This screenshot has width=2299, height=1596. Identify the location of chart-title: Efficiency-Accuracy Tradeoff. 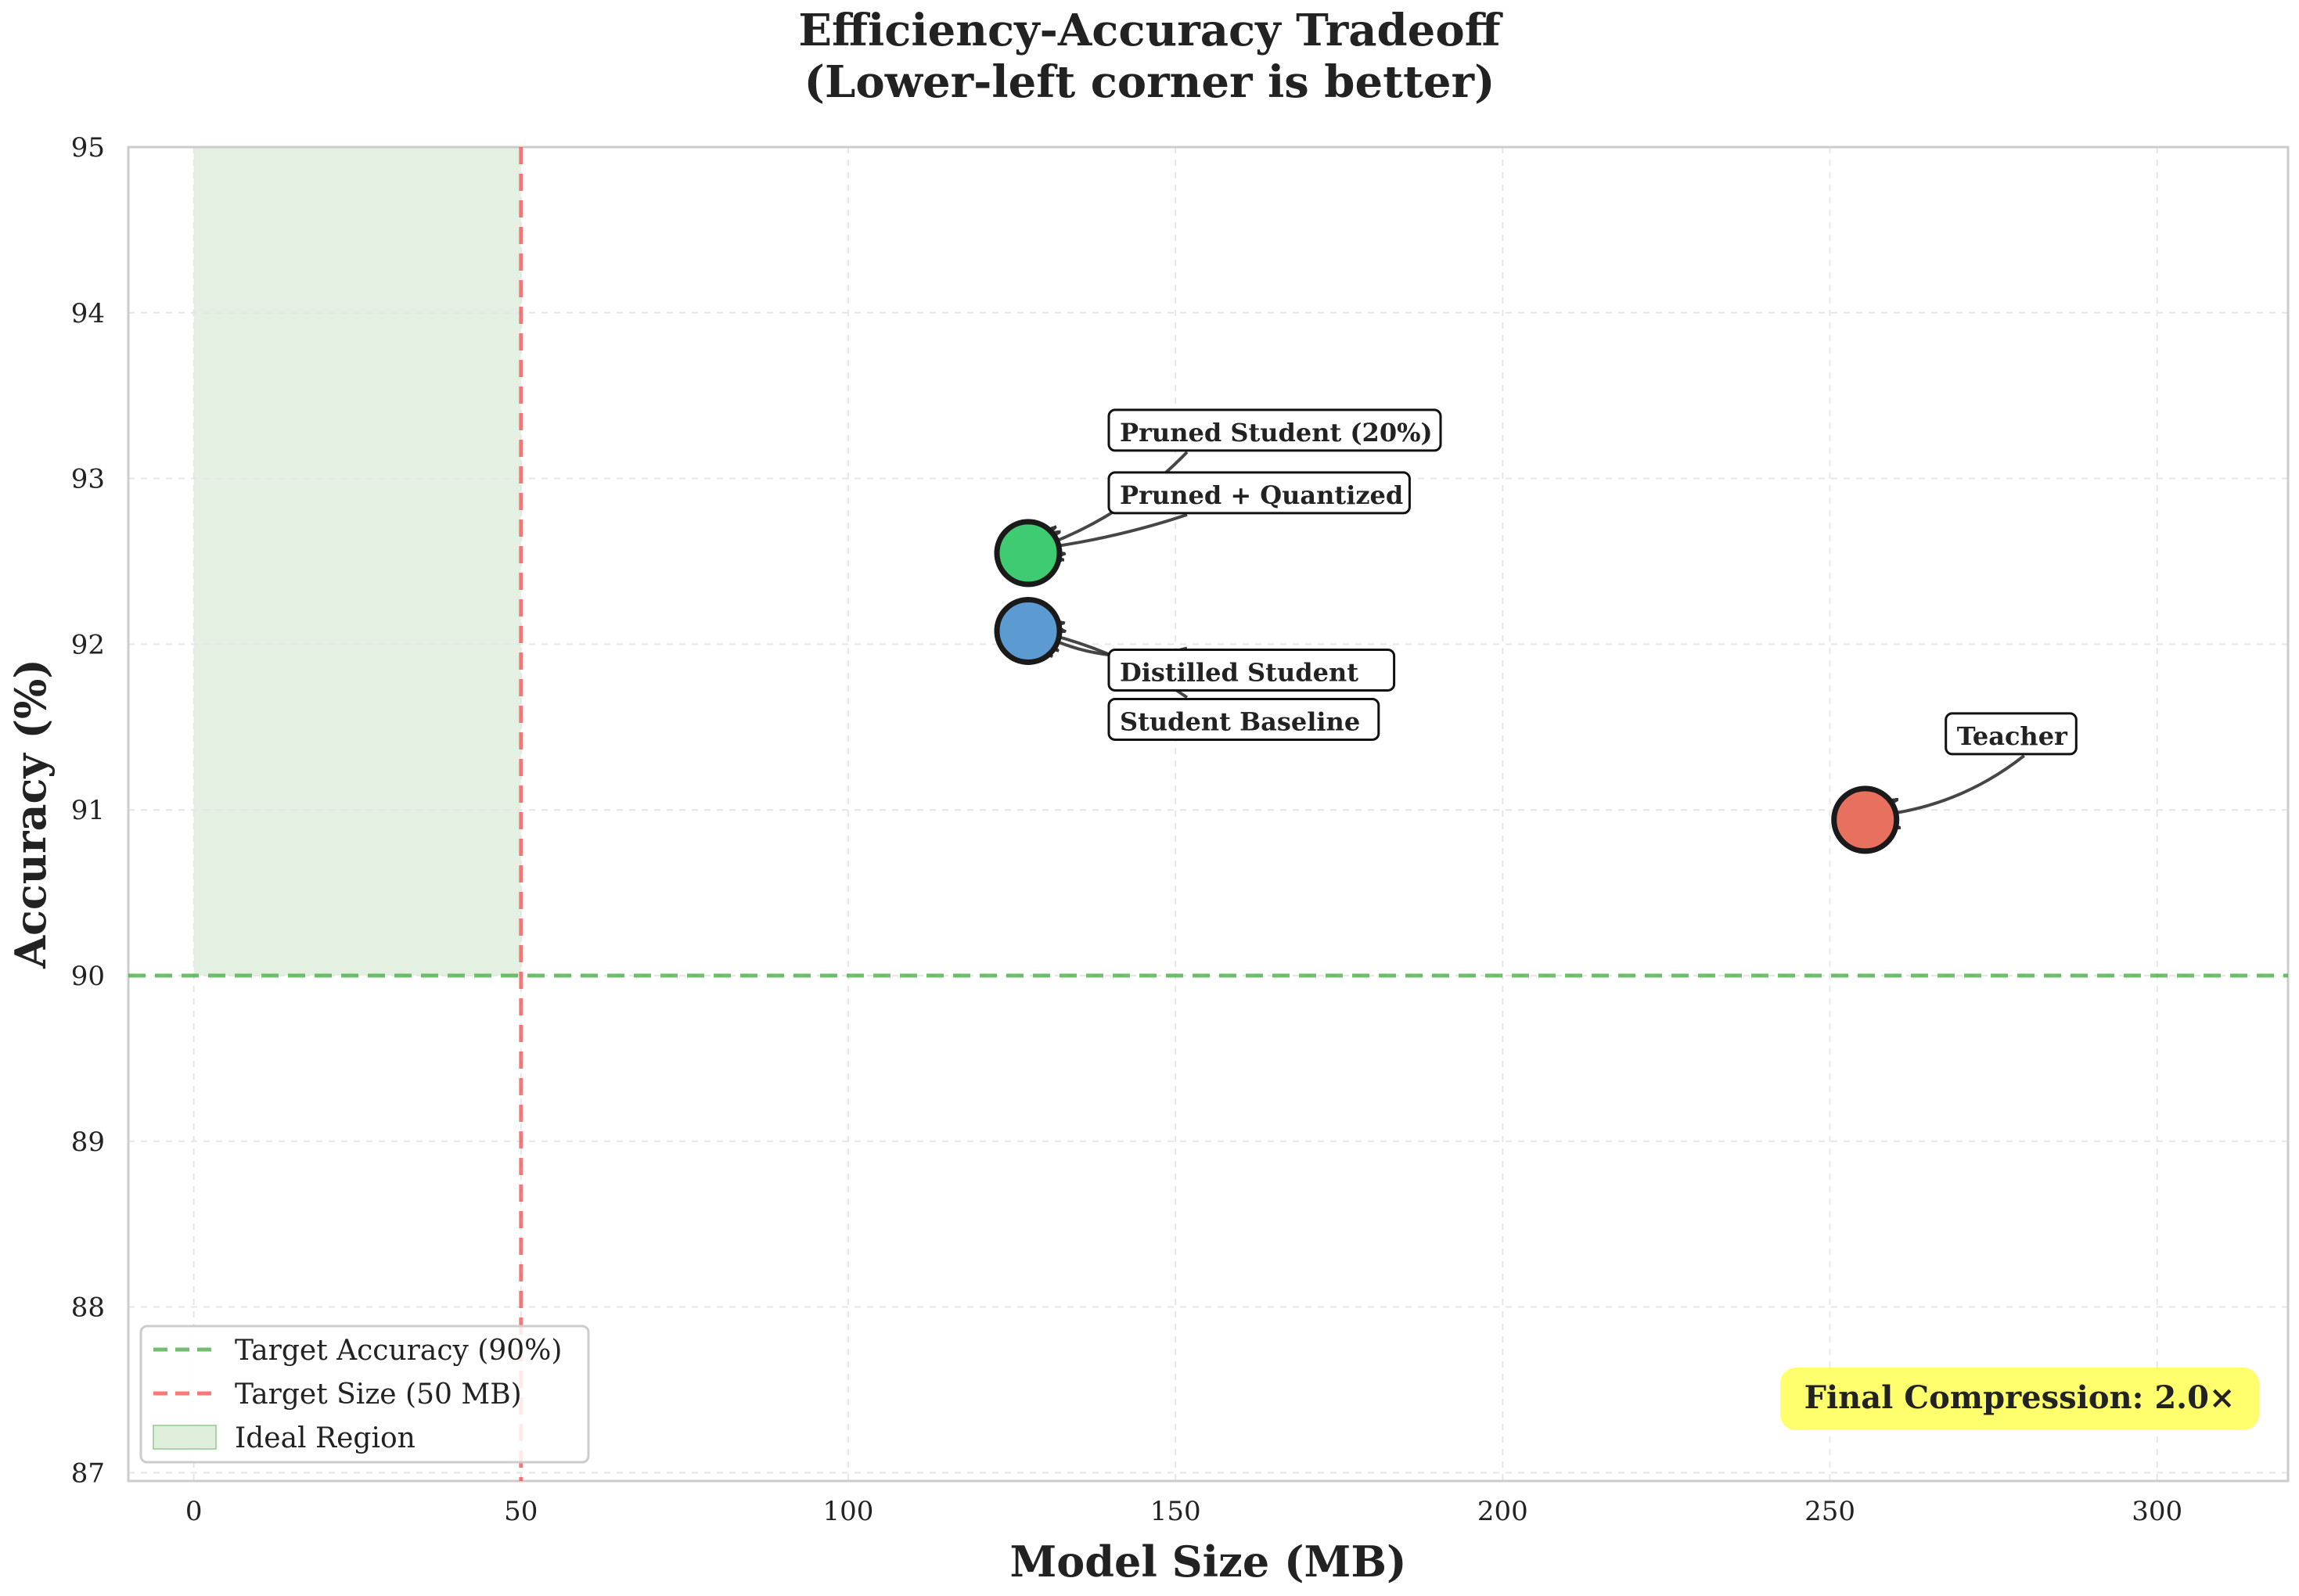
(1150, 30).